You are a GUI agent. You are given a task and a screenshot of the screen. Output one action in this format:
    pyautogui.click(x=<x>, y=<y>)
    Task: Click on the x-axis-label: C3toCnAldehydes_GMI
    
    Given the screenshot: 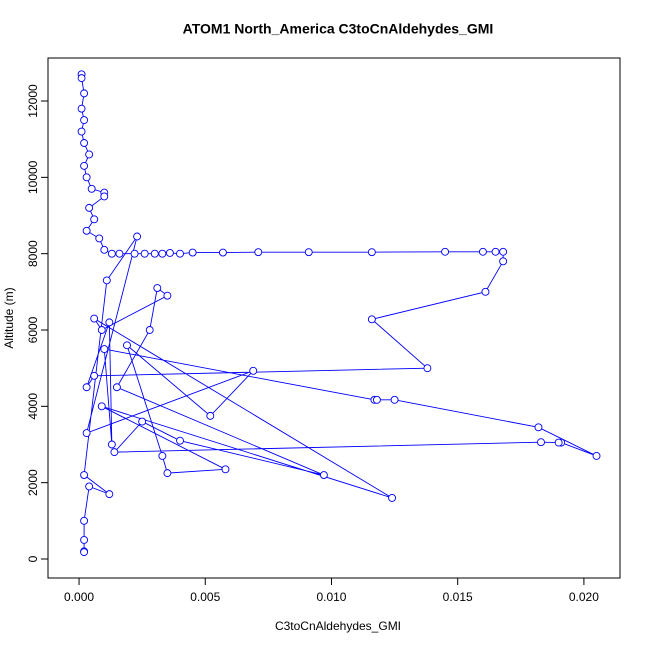 What is the action you would take?
    pyautogui.click(x=338, y=626)
    